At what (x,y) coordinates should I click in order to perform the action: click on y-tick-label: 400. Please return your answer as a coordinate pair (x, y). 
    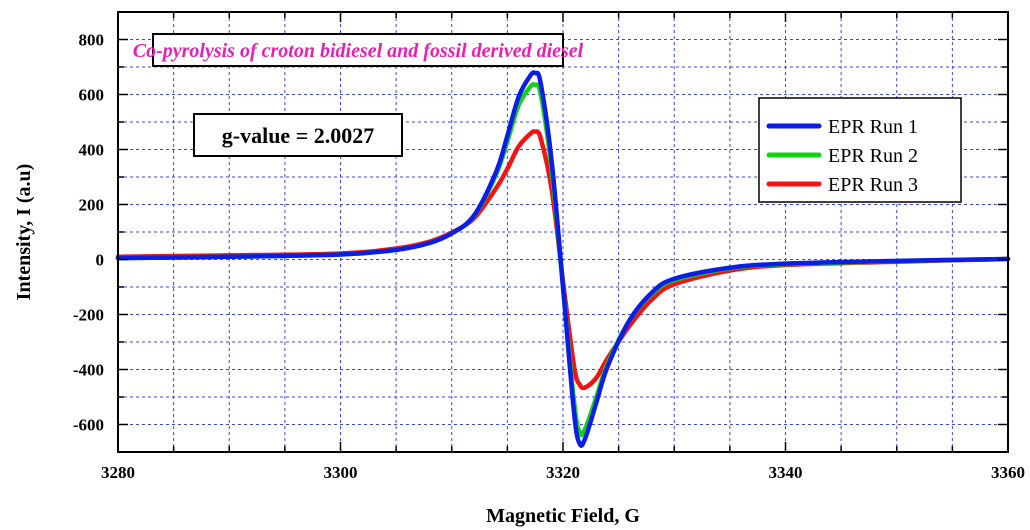
    Looking at the image, I should click on (92, 150).